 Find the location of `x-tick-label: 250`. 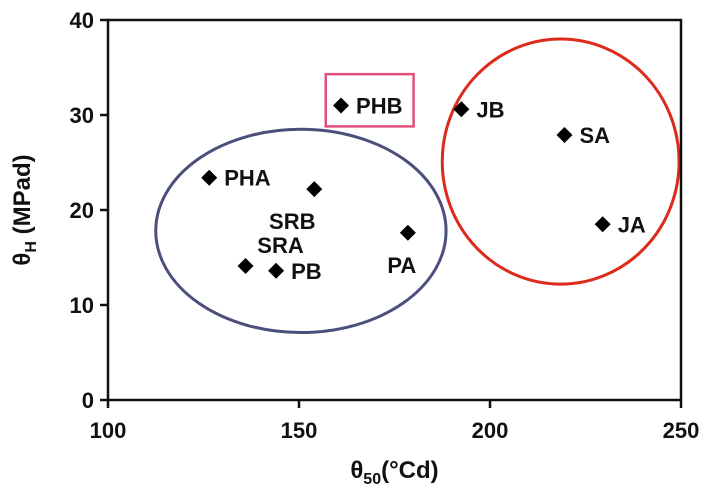

x-tick-label: 250 is located at coordinates (681, 430).